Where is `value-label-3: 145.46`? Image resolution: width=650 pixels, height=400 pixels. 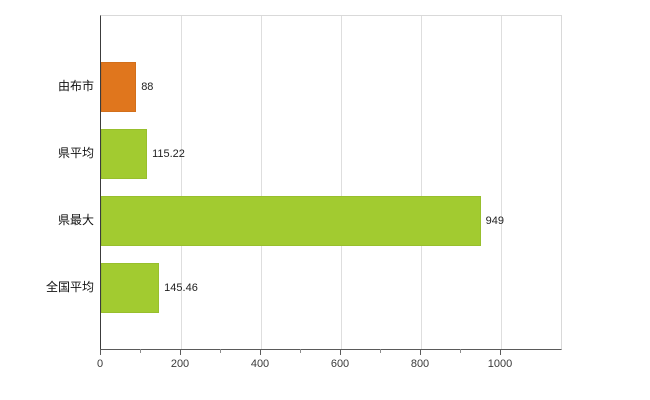
value-label-3: 145.46 is located at coordinates (181, 287).